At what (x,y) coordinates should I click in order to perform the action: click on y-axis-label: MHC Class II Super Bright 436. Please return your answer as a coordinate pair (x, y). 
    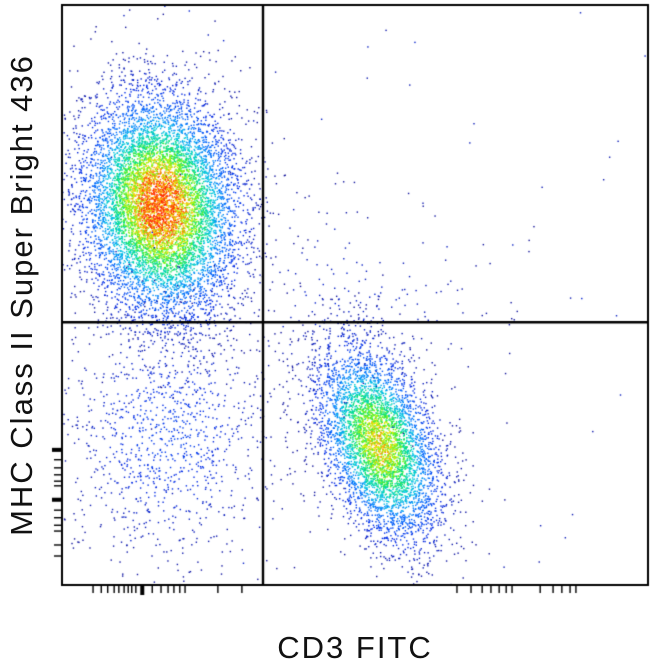
    Looking at the image, I should click on (21, 295).